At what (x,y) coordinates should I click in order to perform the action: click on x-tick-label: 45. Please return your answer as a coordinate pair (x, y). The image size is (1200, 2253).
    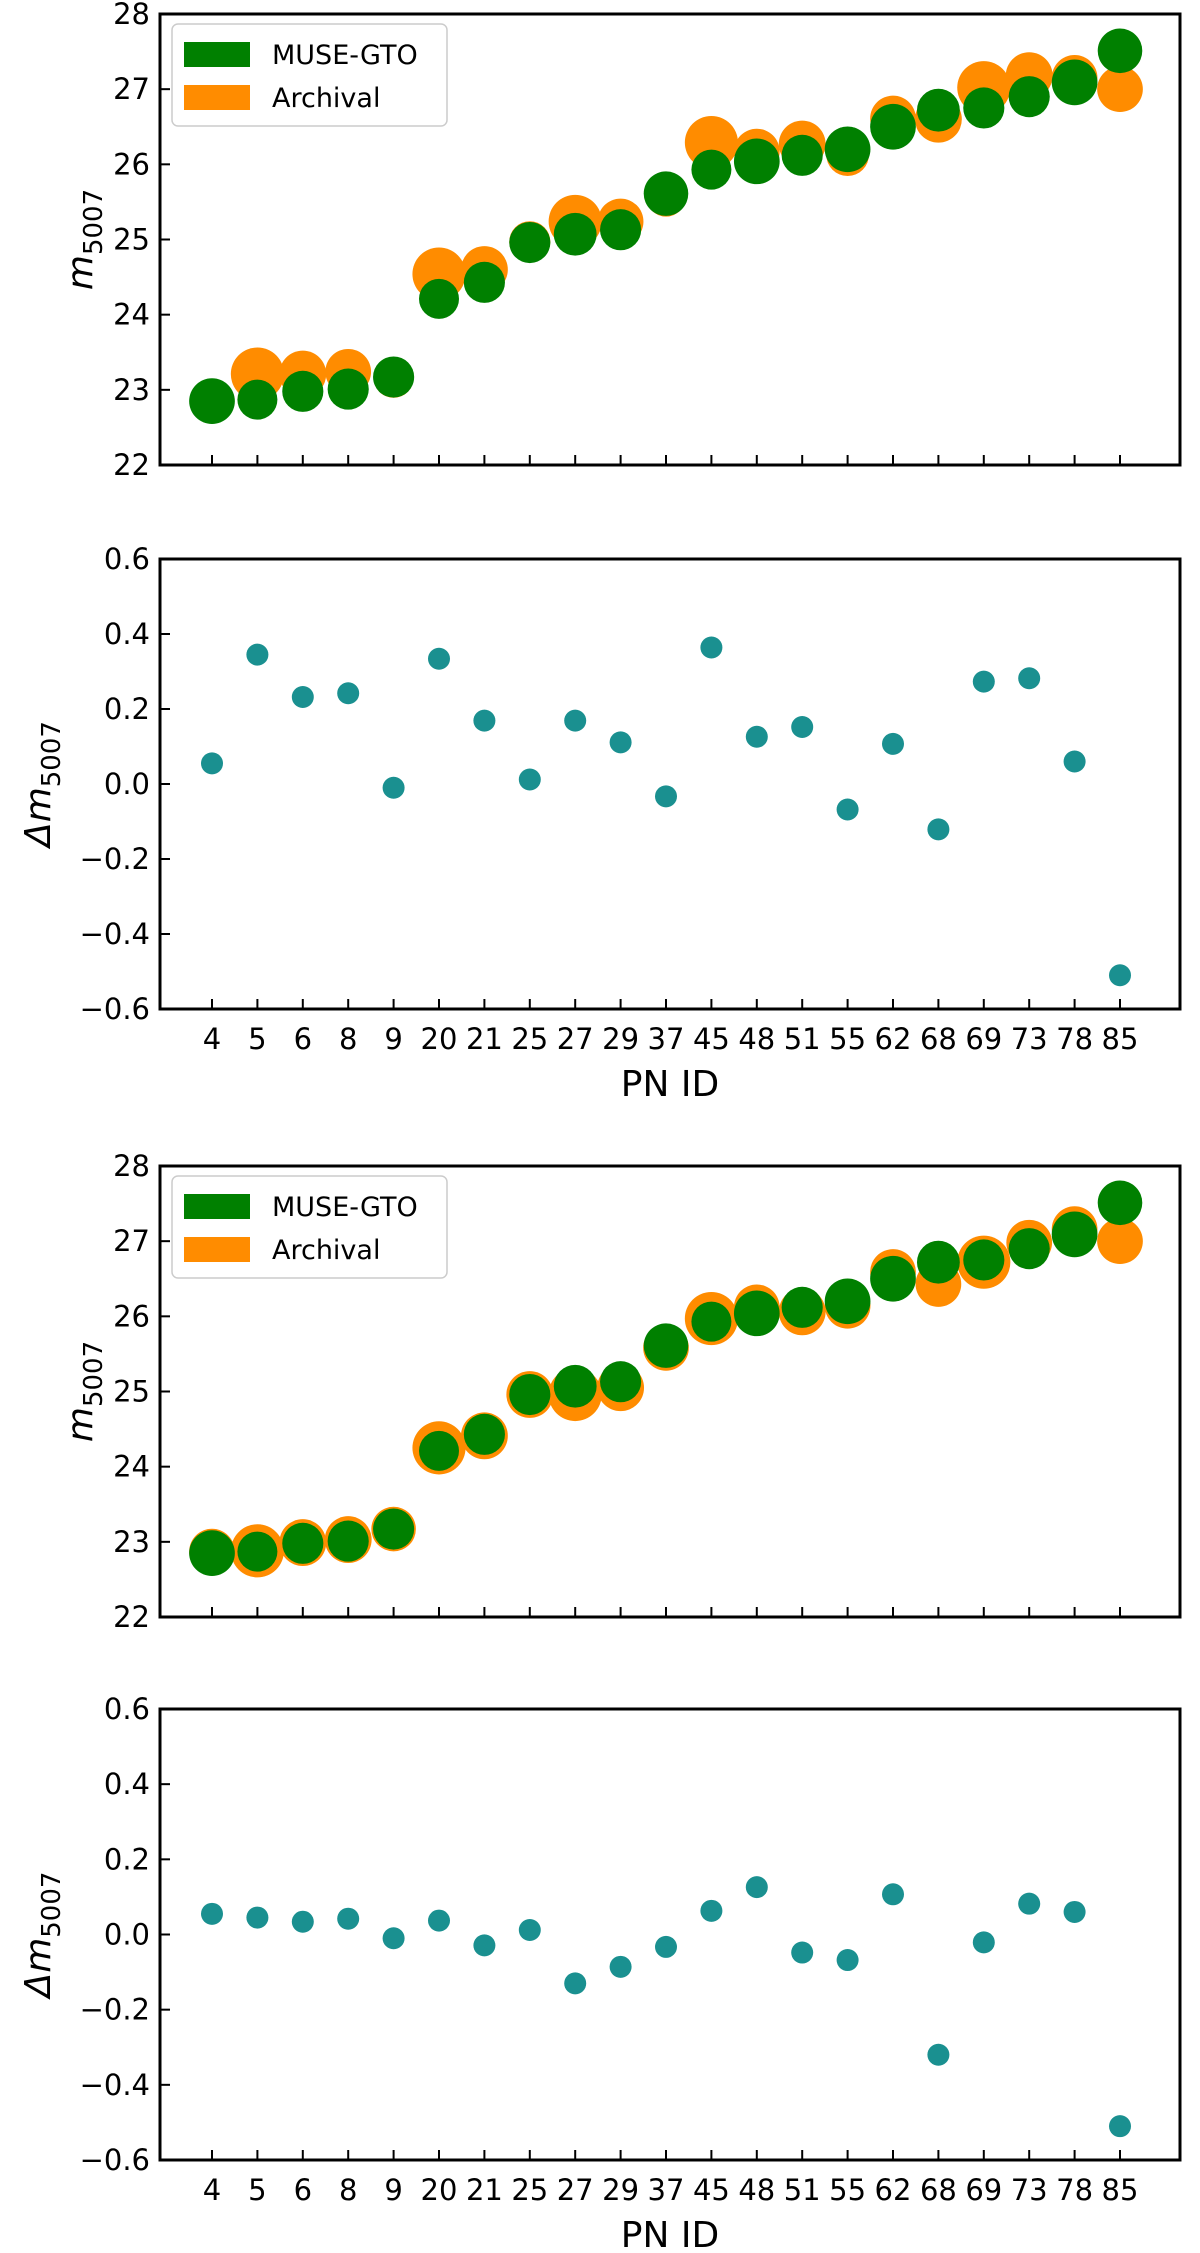
    Looking at the image, I should click on (711, 1039).